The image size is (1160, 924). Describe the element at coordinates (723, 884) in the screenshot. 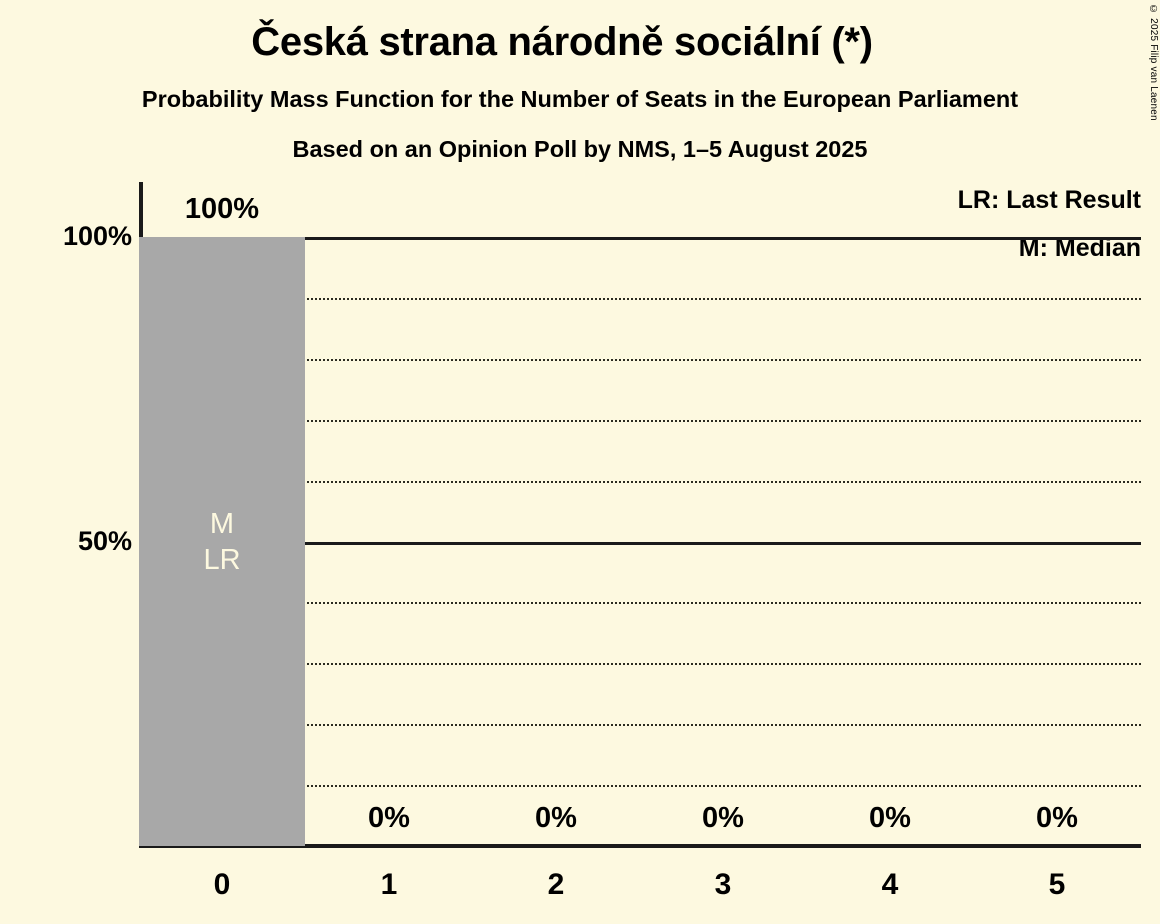

I see `x-axis-tick-label: 3` at that location.